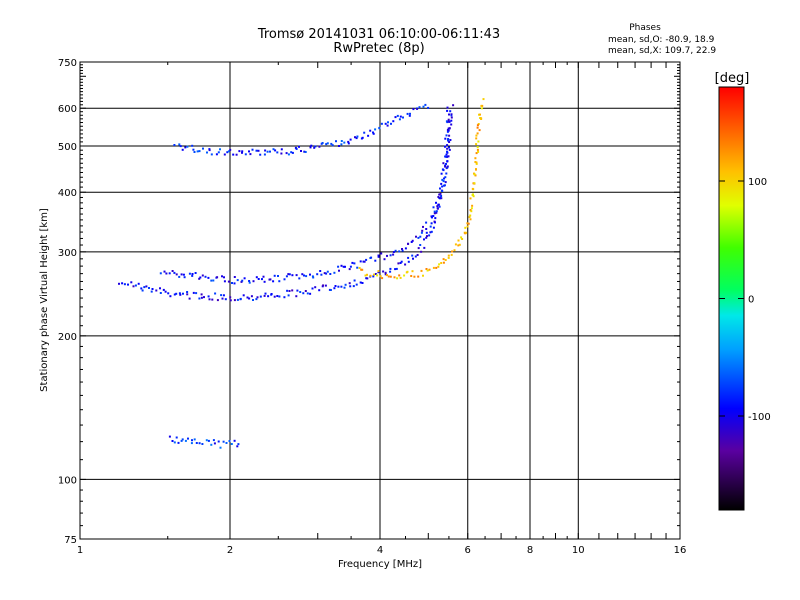  What do you see at coordinates (530, 550) in the screenshot?
I see `x-tick-label: 8` at bounding box center [530, 550].